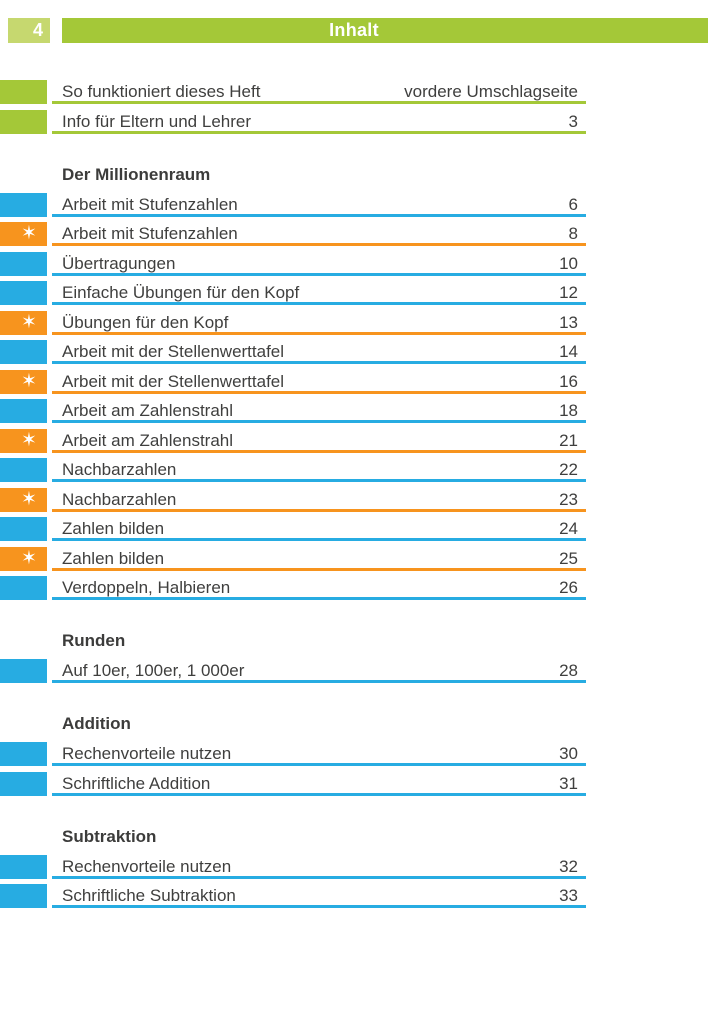 The height and width of the screenshot is (1018, 708). Describe the element at coordinates (181, 292) in the screenshot. I see `row-label: Einfache Übungen für den Kopf` at that location.